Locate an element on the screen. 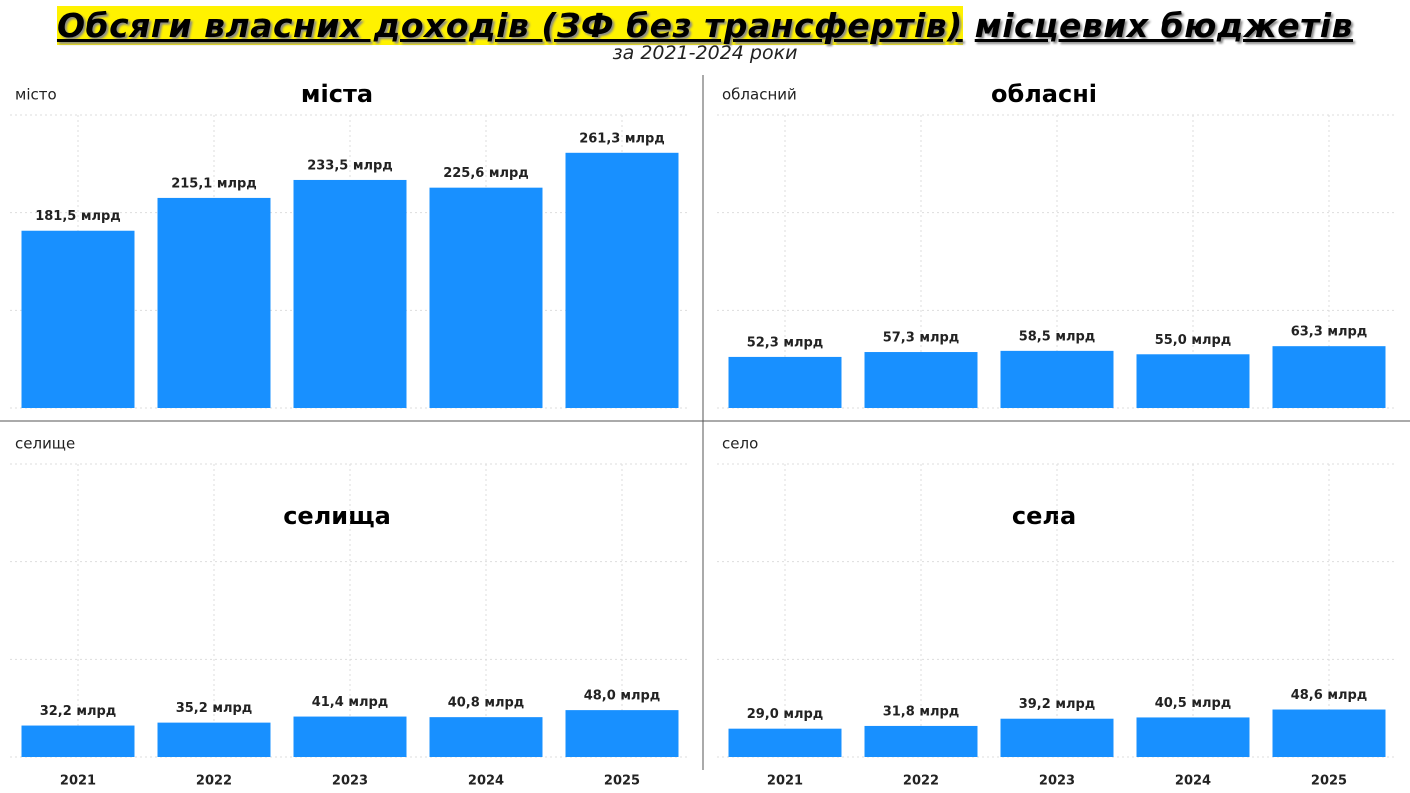  chart-title: селища is located at coordinates (337, 516).